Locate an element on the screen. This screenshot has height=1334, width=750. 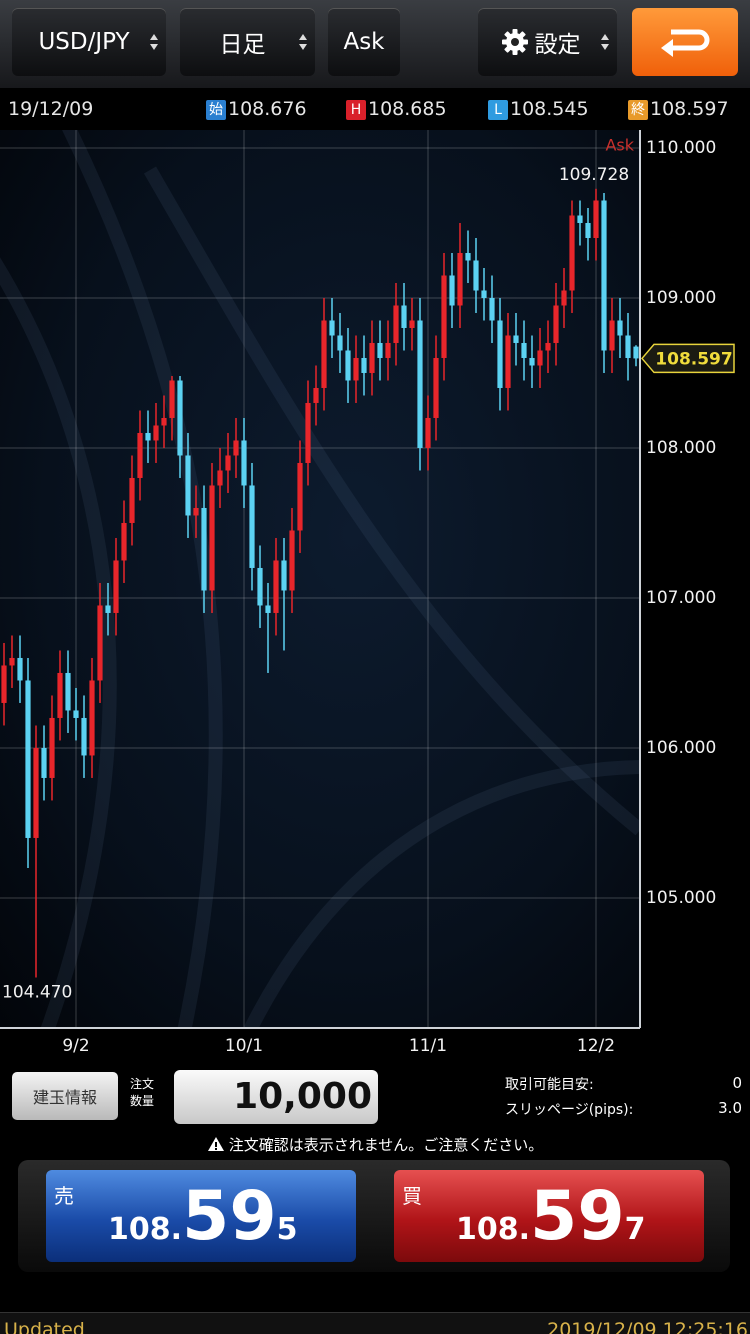
gear-icon is located at coordinates (514, 42).